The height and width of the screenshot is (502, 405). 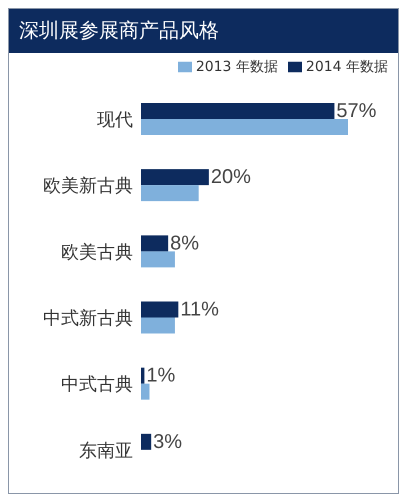 What do you see at coordinates (185, 243) in the screenshot?
I see `data-label: 8%` at bounding box center [185, 243].